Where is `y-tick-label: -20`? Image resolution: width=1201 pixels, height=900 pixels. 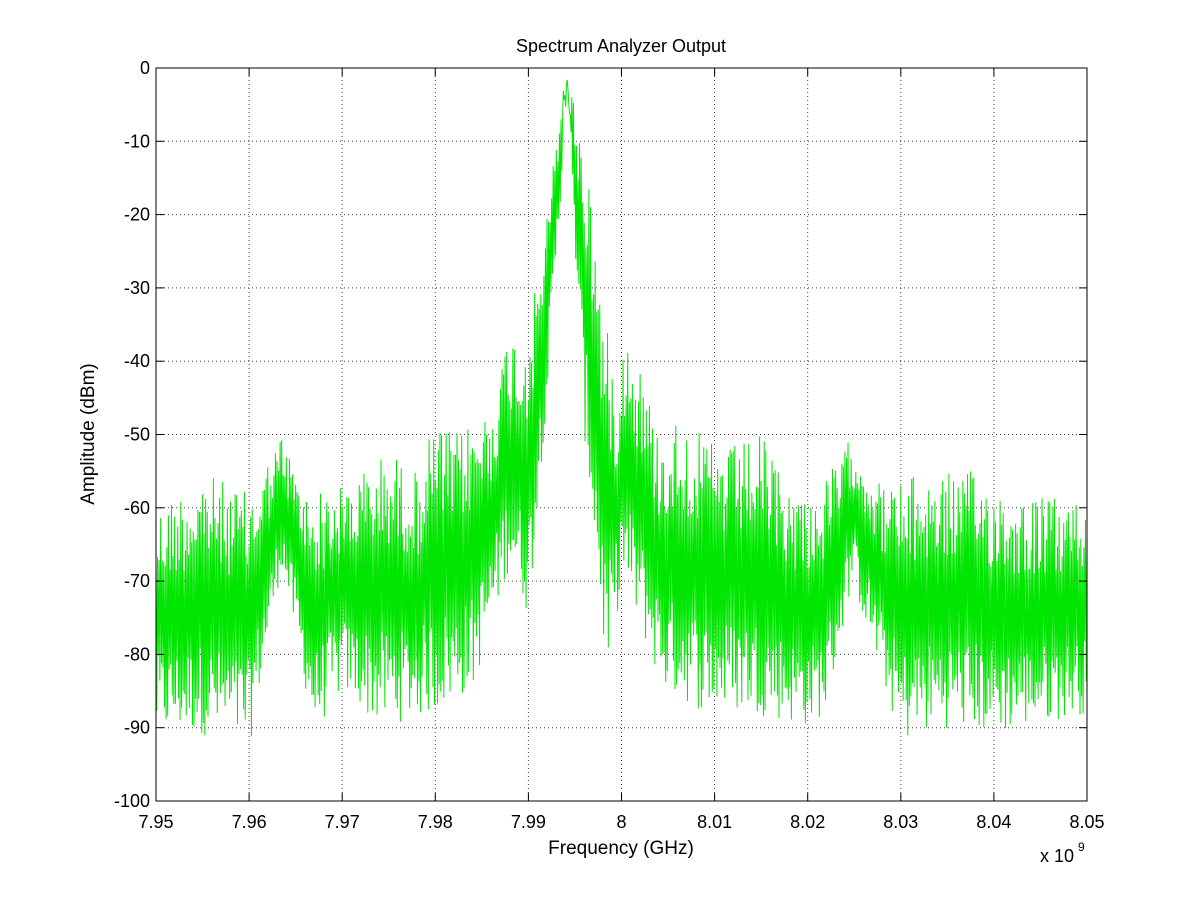 y-tick-label: -20 is located at coordinates (137, 215).